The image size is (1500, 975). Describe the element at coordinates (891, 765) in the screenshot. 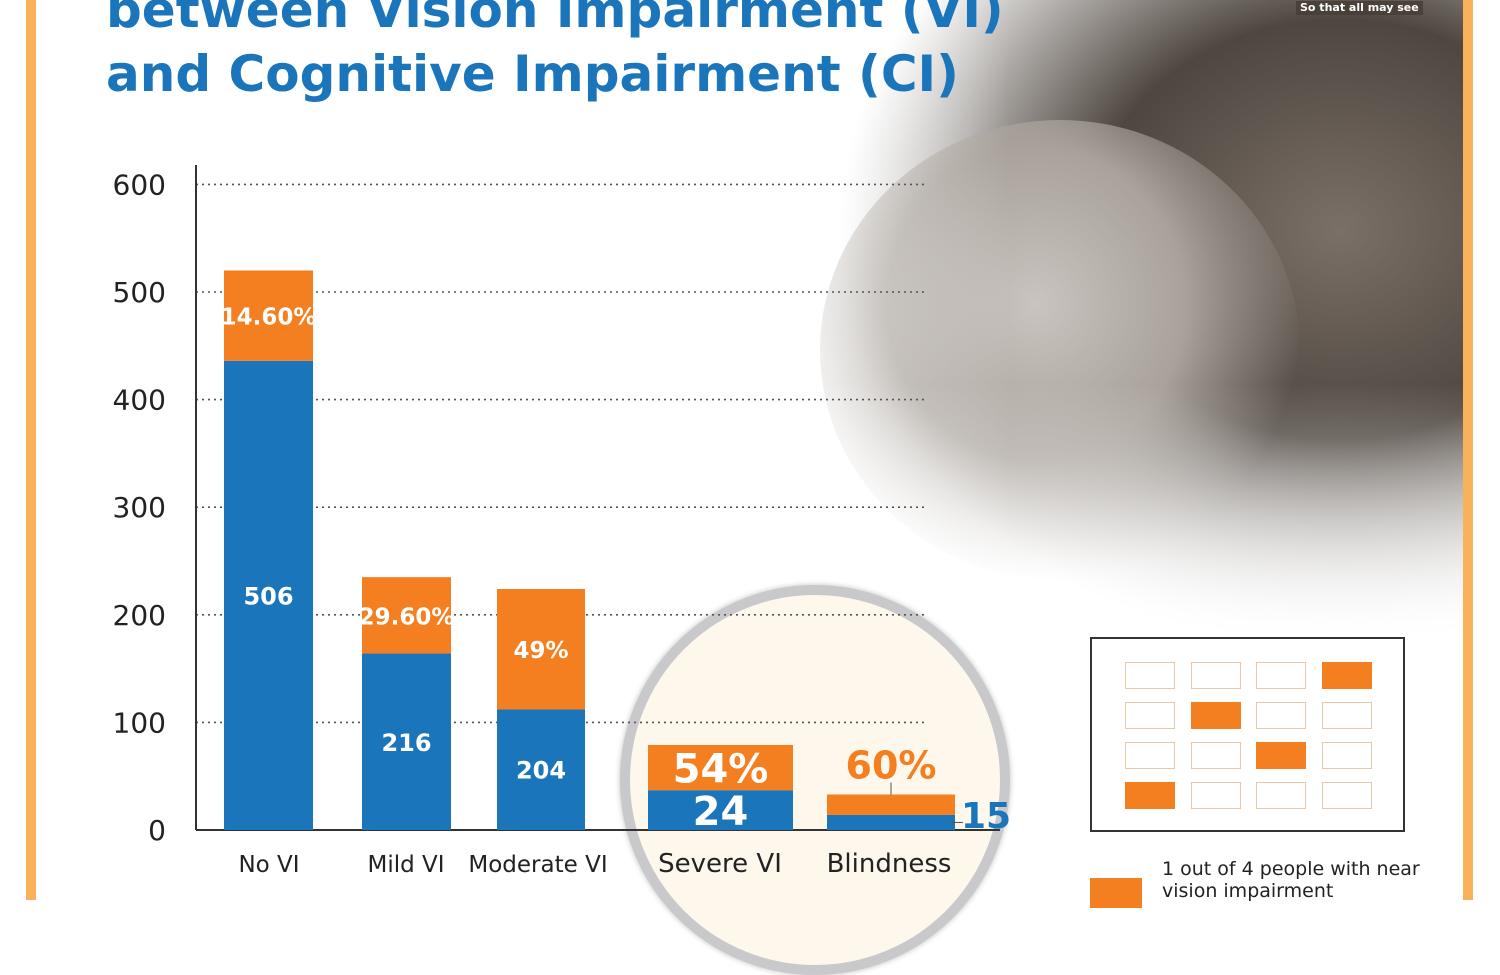

I see `data-label-percent: 60%` at that location.